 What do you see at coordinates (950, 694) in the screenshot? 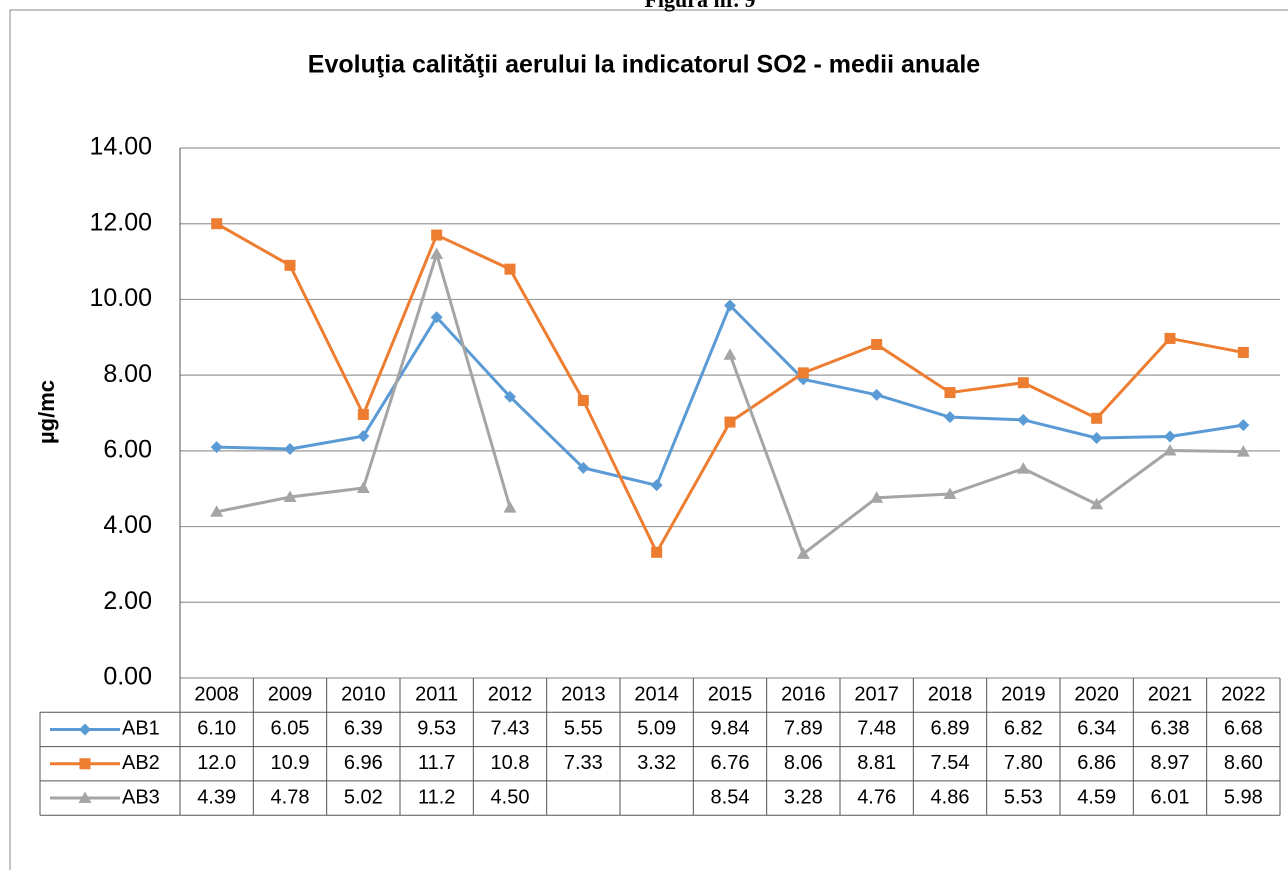
I see `x-tick-label: 2018` at bounding box center [950, 694].